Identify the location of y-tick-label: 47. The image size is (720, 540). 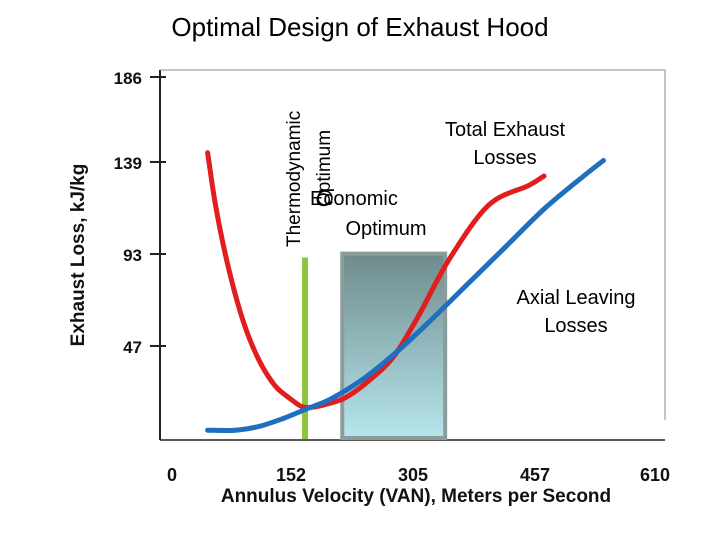
(132, 347).